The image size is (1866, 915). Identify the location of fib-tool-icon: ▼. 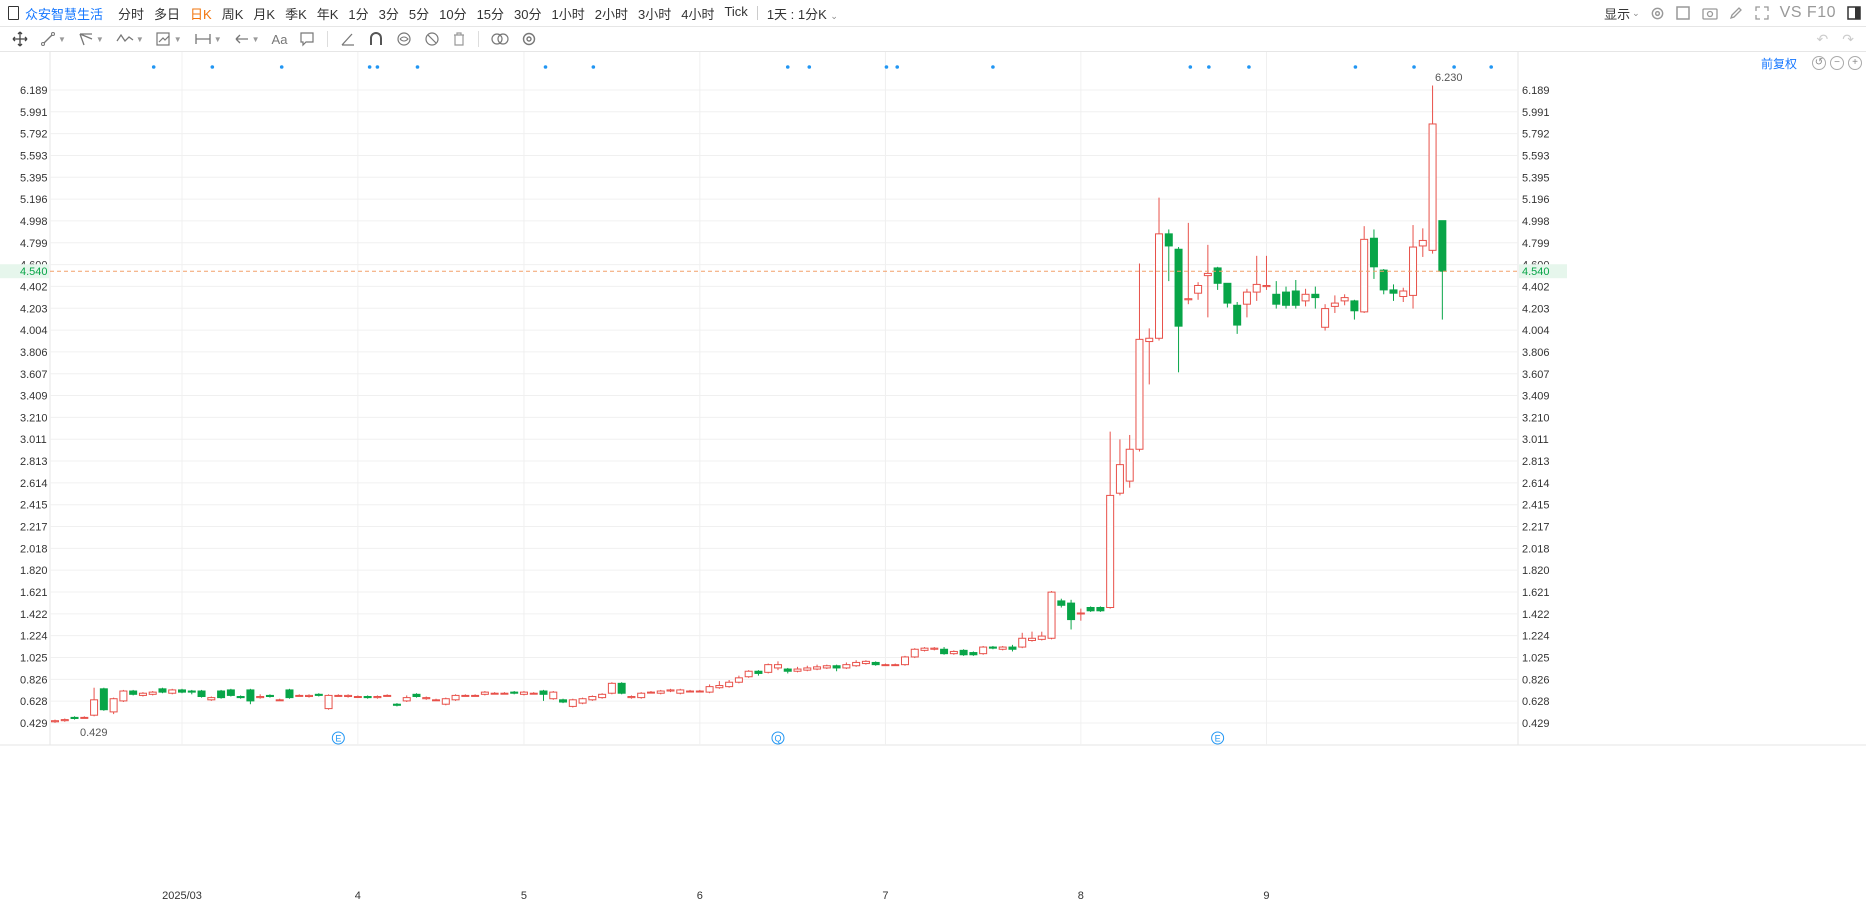
(91, 39).